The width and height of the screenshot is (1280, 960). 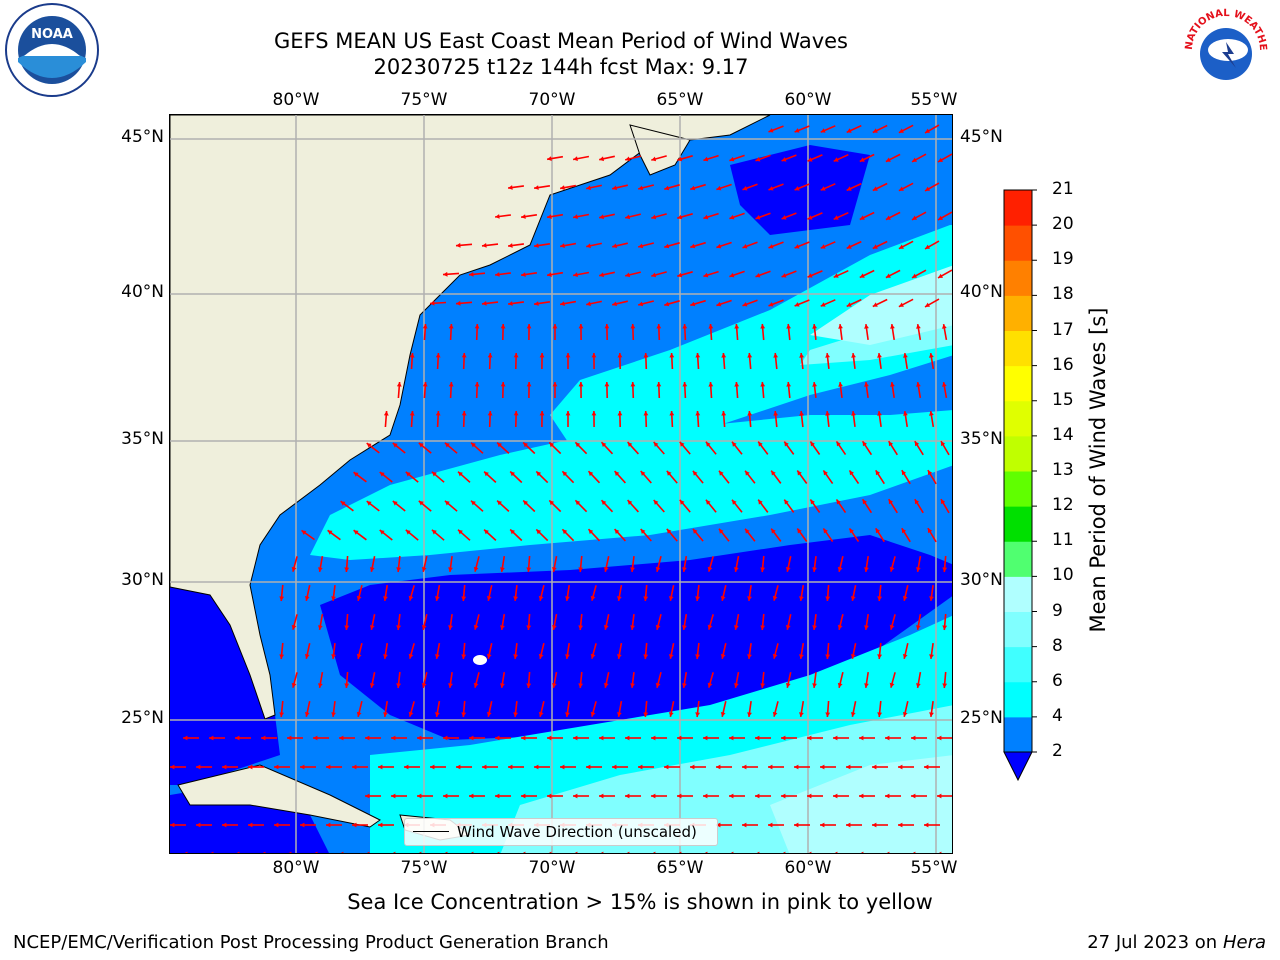 I want to click on lon-label-top-80w: 80°W, so click(x=296, y=100).